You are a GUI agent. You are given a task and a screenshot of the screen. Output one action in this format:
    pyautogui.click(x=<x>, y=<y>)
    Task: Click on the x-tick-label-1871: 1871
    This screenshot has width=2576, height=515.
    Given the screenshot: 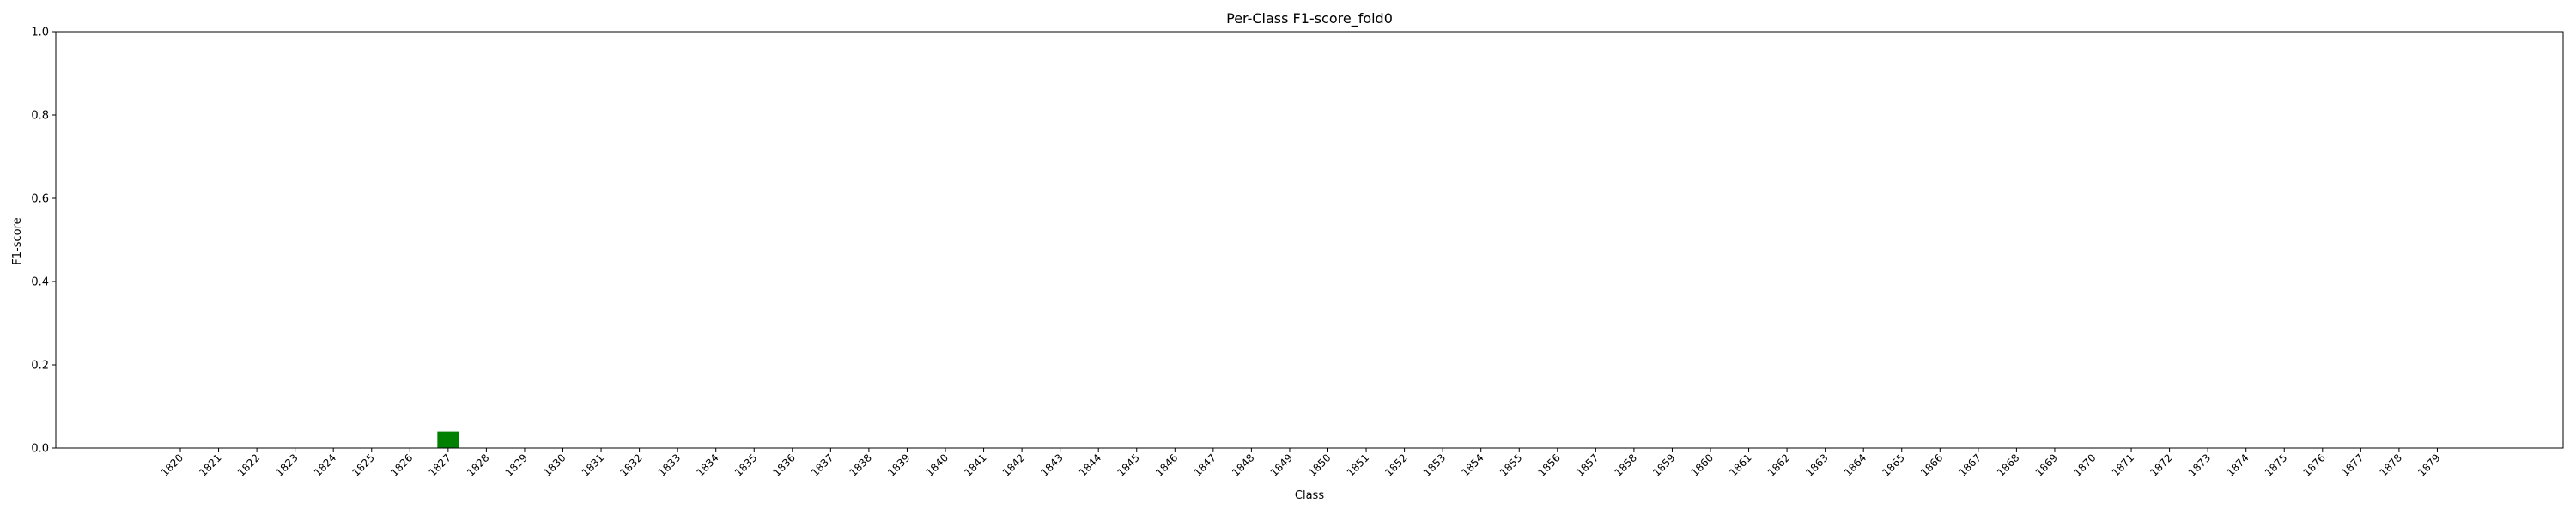 What is the action you would take?
    pyautogui.click(x=2123, y=464)
    